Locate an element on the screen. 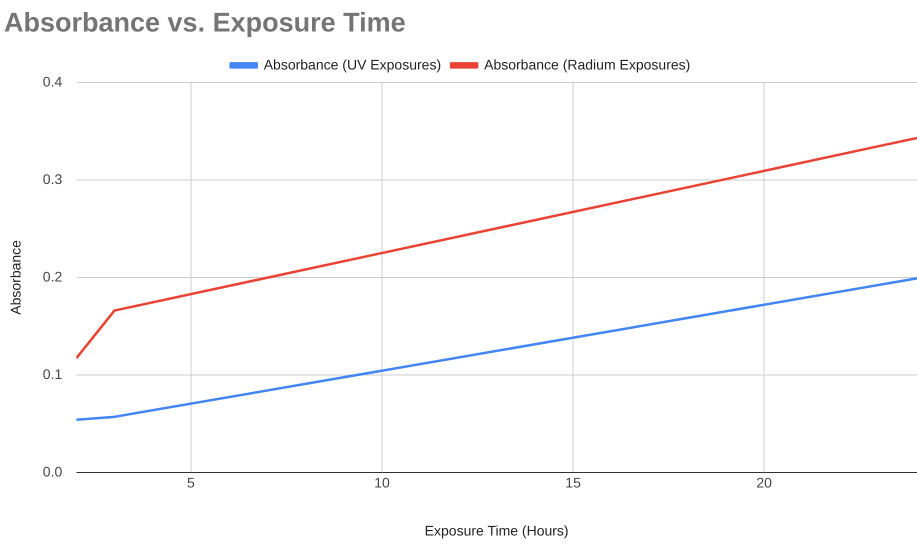 Image resolution: width=917 pixels, height=550 pixels. legend-label: Absorbance (UV Exposures) is located at coordinates (353, 64).